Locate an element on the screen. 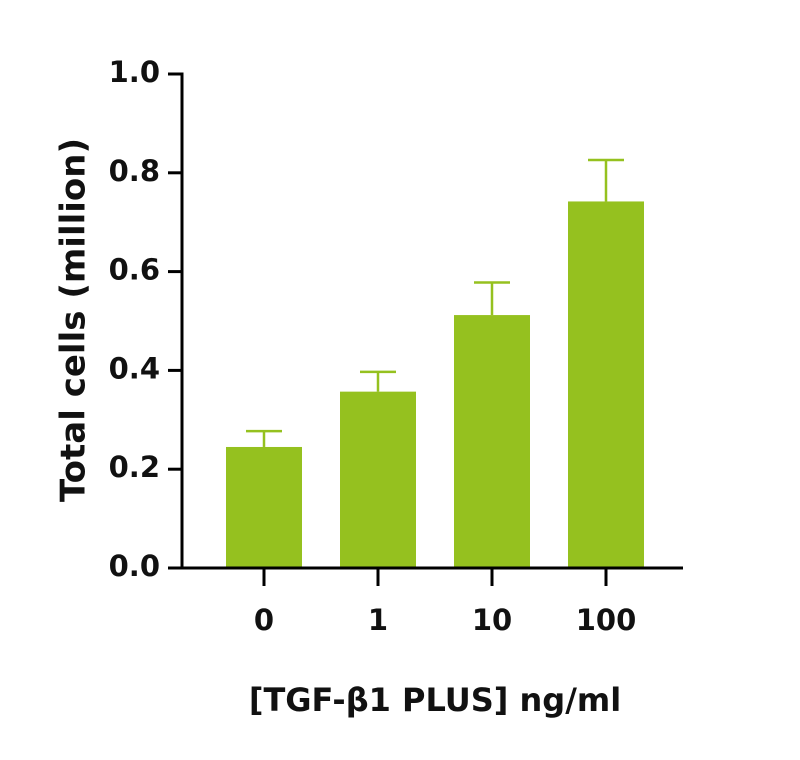 Image resolution: width=800 pixels, height=760 pixels. x-tick-label: 0 is located at coordinates (264, 620).